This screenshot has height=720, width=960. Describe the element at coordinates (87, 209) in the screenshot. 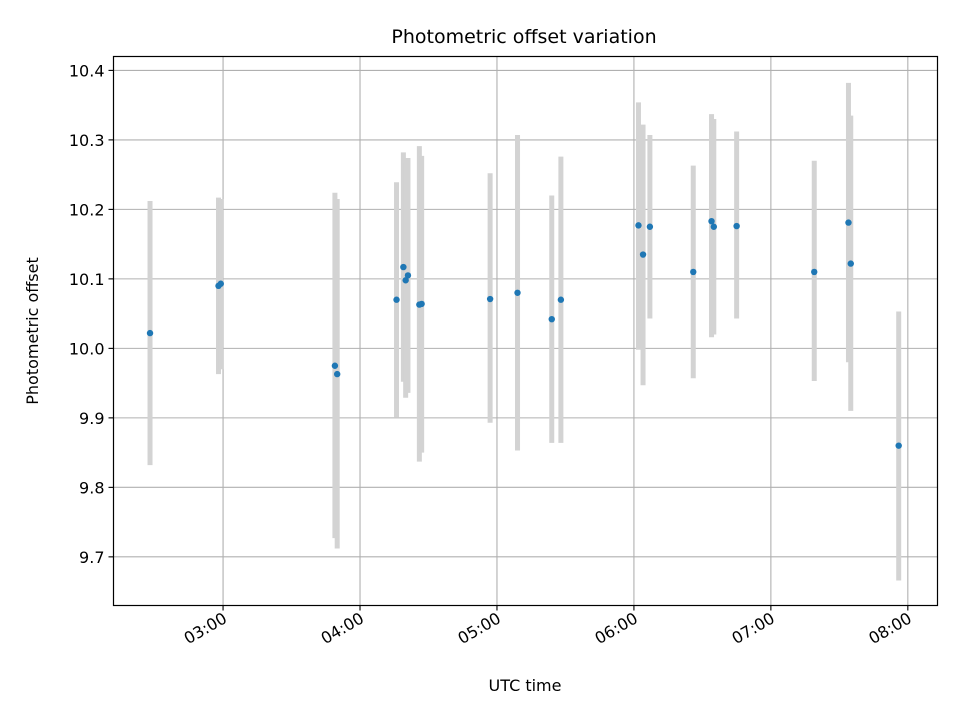

I see `y-tick-label: 10.2` at that location.